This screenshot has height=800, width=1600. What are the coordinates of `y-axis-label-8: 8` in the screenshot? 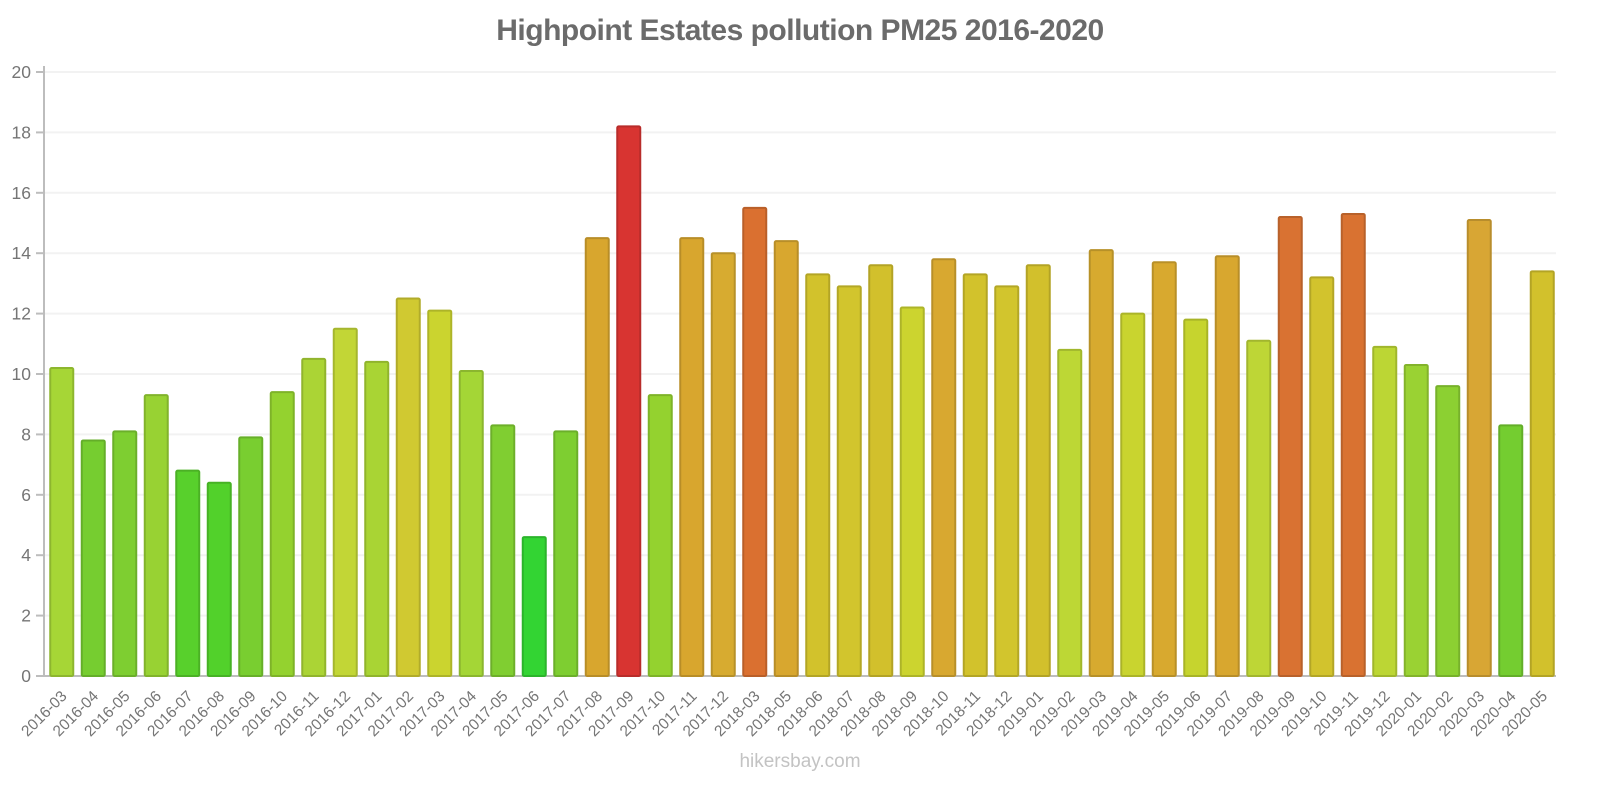 It's located at (26, 434).